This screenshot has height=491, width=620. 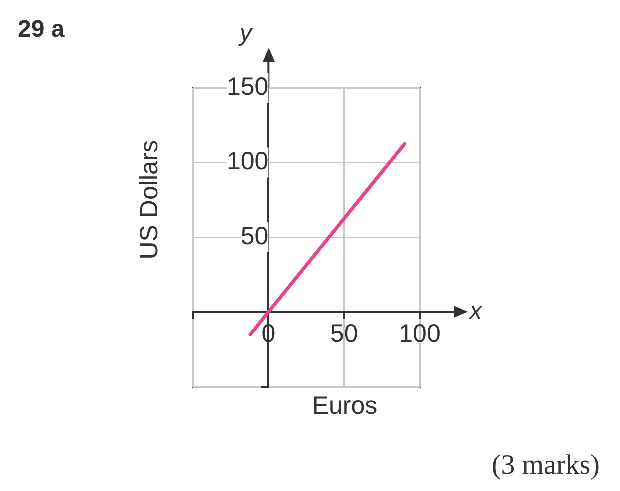 I want to click on x-tick-label: 50, so click(x=344, y=334).